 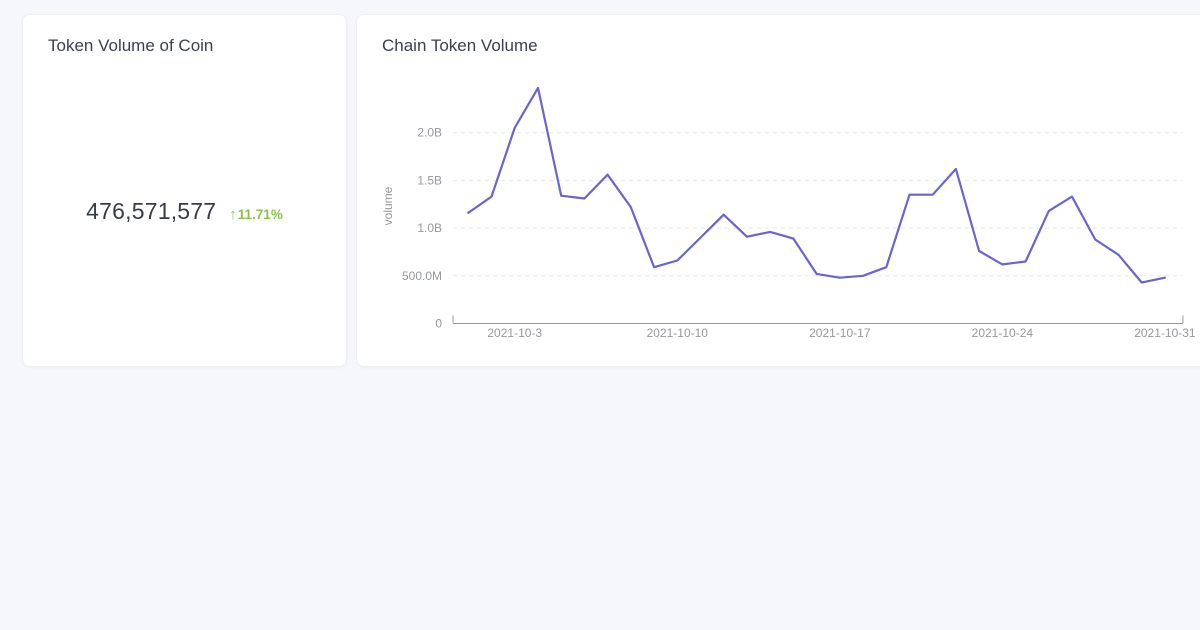 What do you see at coordinates (388, 205) in the screenshot?
I see `y-axis-title: volume` at bounding box center [388, 205].